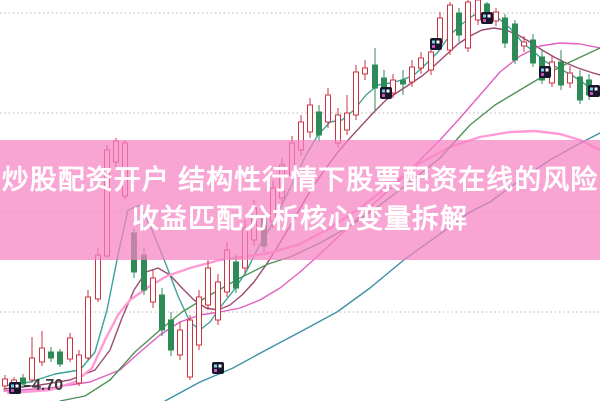 This screenshot has width=600, height=401. I want to click on price-low-tick-icon, so click(27, 386).